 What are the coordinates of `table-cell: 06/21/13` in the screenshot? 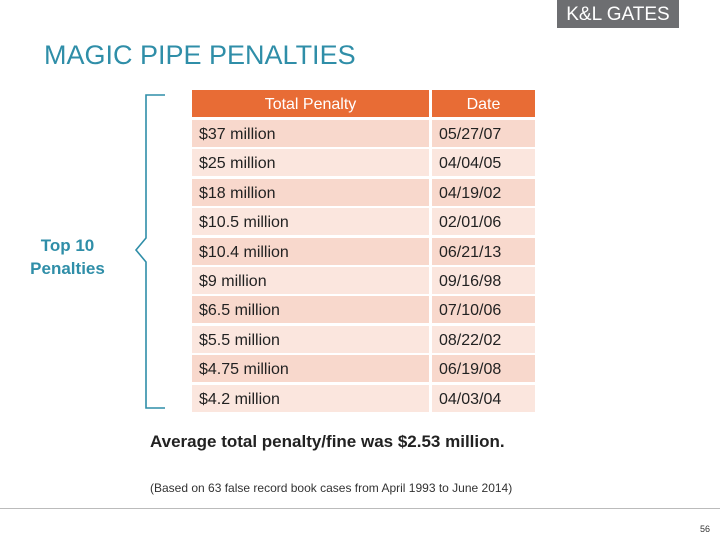 It's located at (483, 251).